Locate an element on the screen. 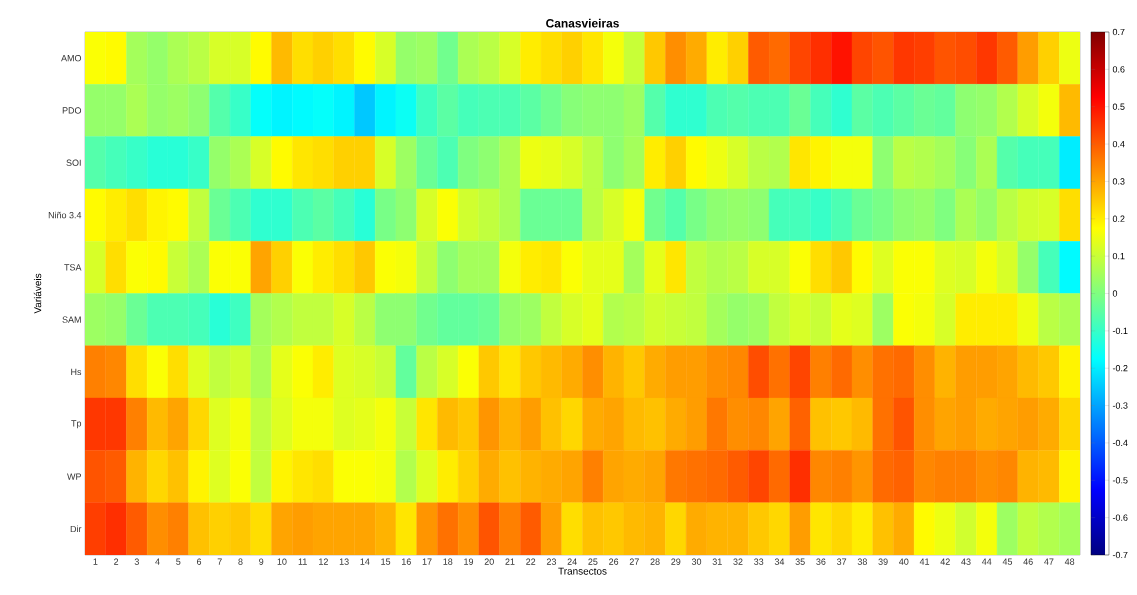  color-bar-label: 0.3 is located at coordinates (1118, 181).